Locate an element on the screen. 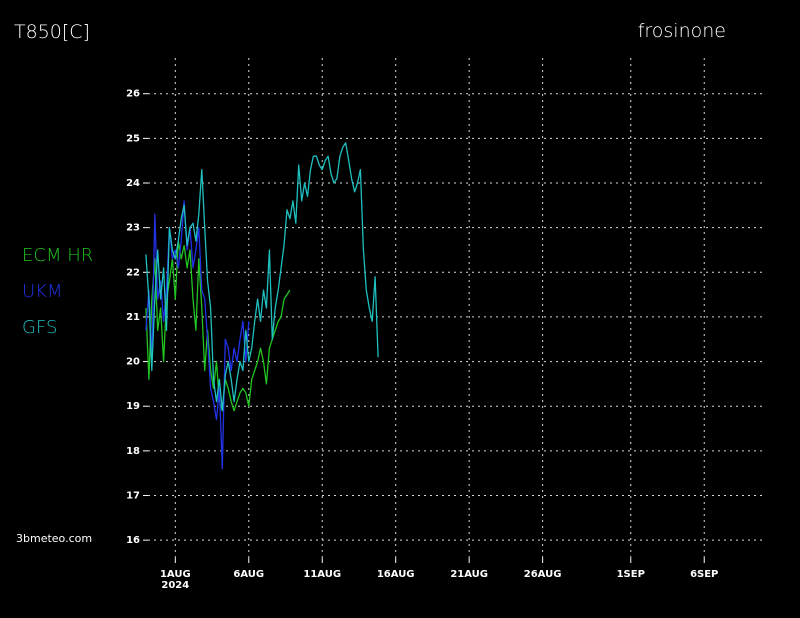 This screenshot has height=618, width=800. legend-entry: ECM HR is located at coordinates (57, 255).